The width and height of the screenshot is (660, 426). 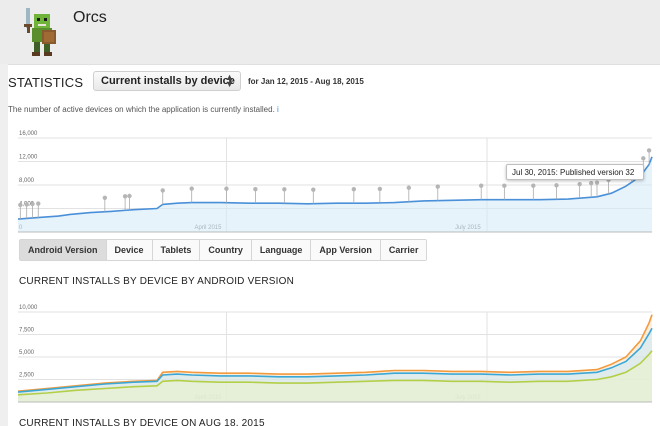 I want to click on orc-warrior-icon, so click(x=40, y=32).